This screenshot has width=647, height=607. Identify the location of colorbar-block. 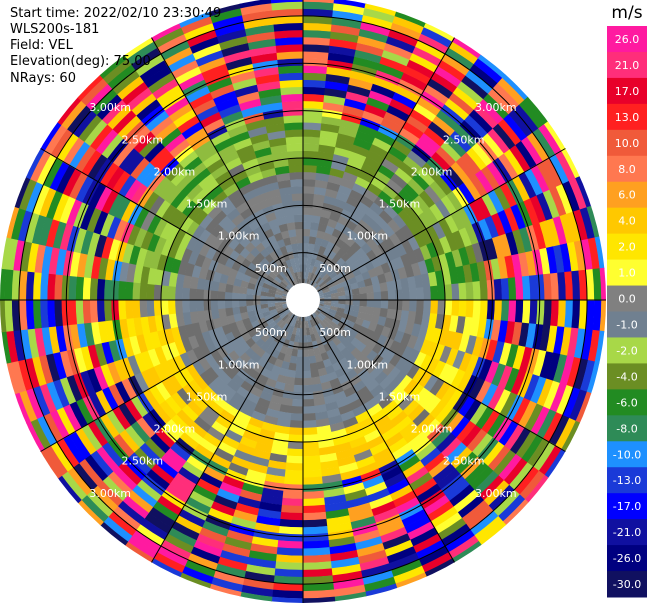
(627, 195).